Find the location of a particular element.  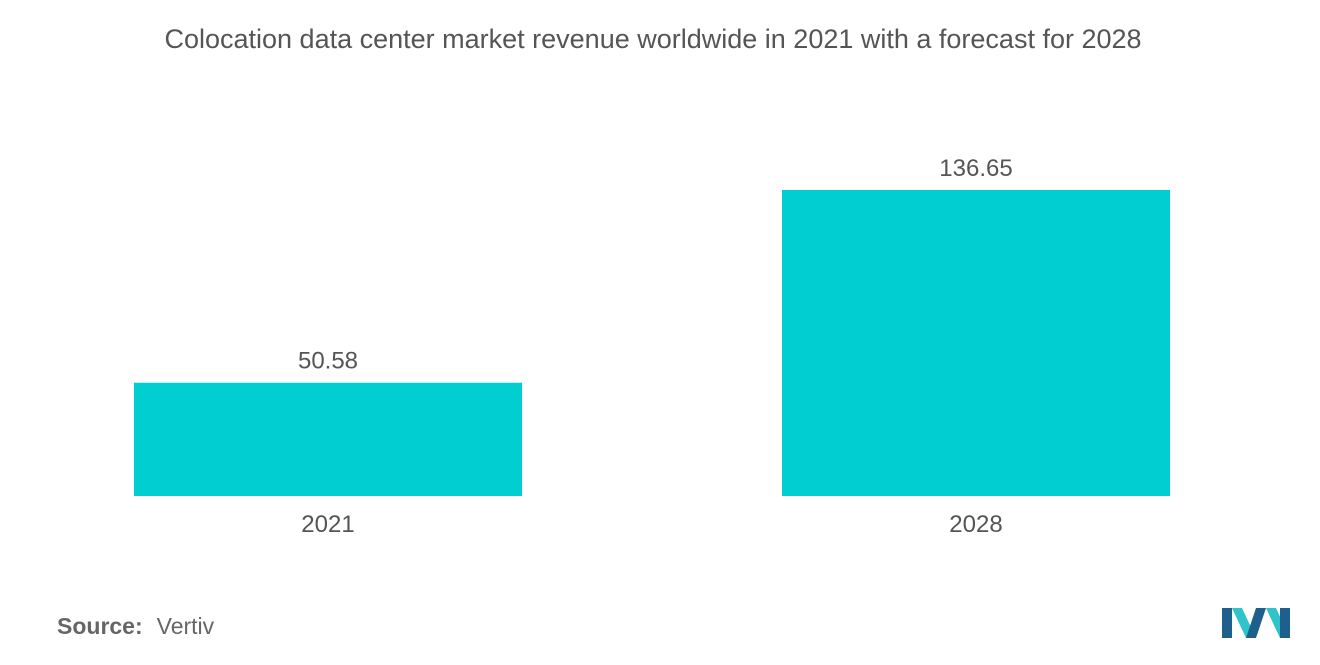

source-value: Vertiv is located at coordinates (185, 626).